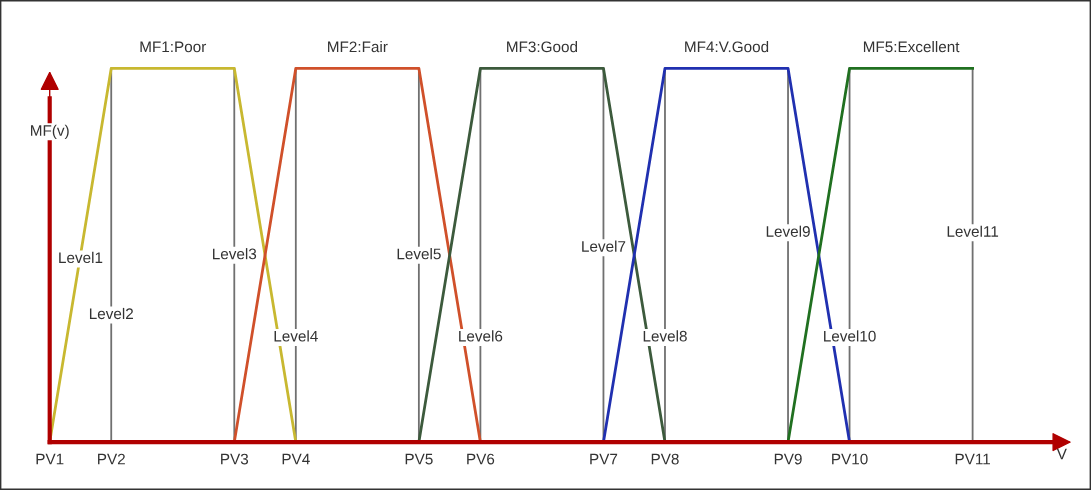  What do you see at coordinates (542, 46) in the screenshot?
I see `series-label: MF3:Good` at bounding box center [542, 46].